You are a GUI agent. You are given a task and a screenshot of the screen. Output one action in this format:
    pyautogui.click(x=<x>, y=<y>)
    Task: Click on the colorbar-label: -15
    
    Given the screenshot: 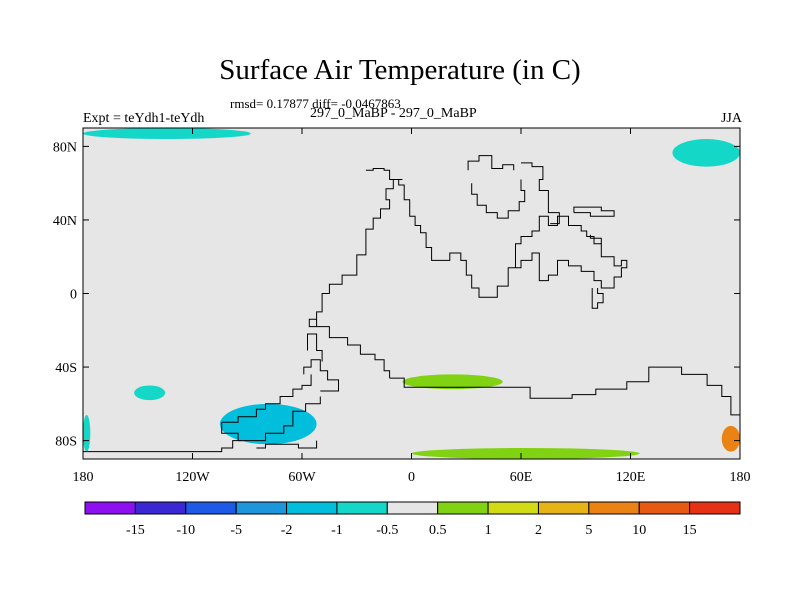 What is the action you would take?
    pyautogui.click(x=135, y=530)
    